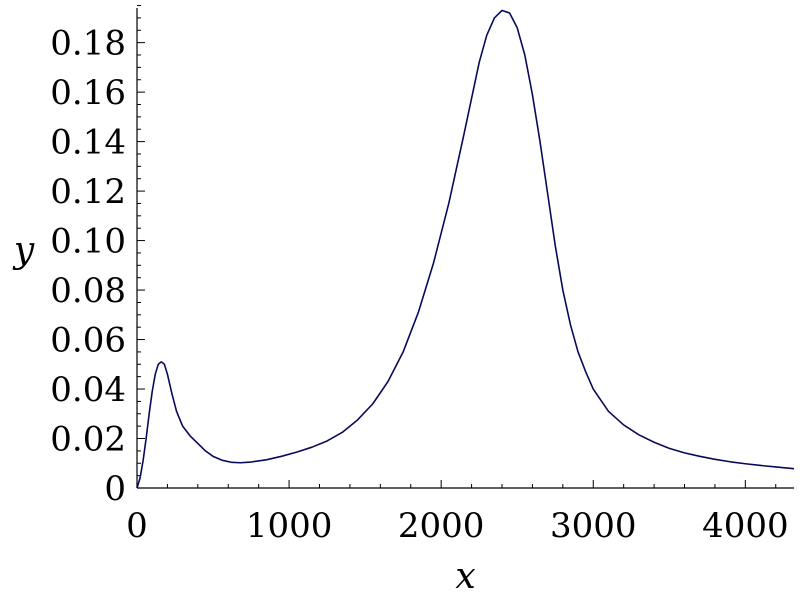 The height and width of the screenshot is (600, 800). What do you see at coordinates (88, 341) in the screenshot?
I see `y-tick-label: 0.06` at bounding box center [88, 341].